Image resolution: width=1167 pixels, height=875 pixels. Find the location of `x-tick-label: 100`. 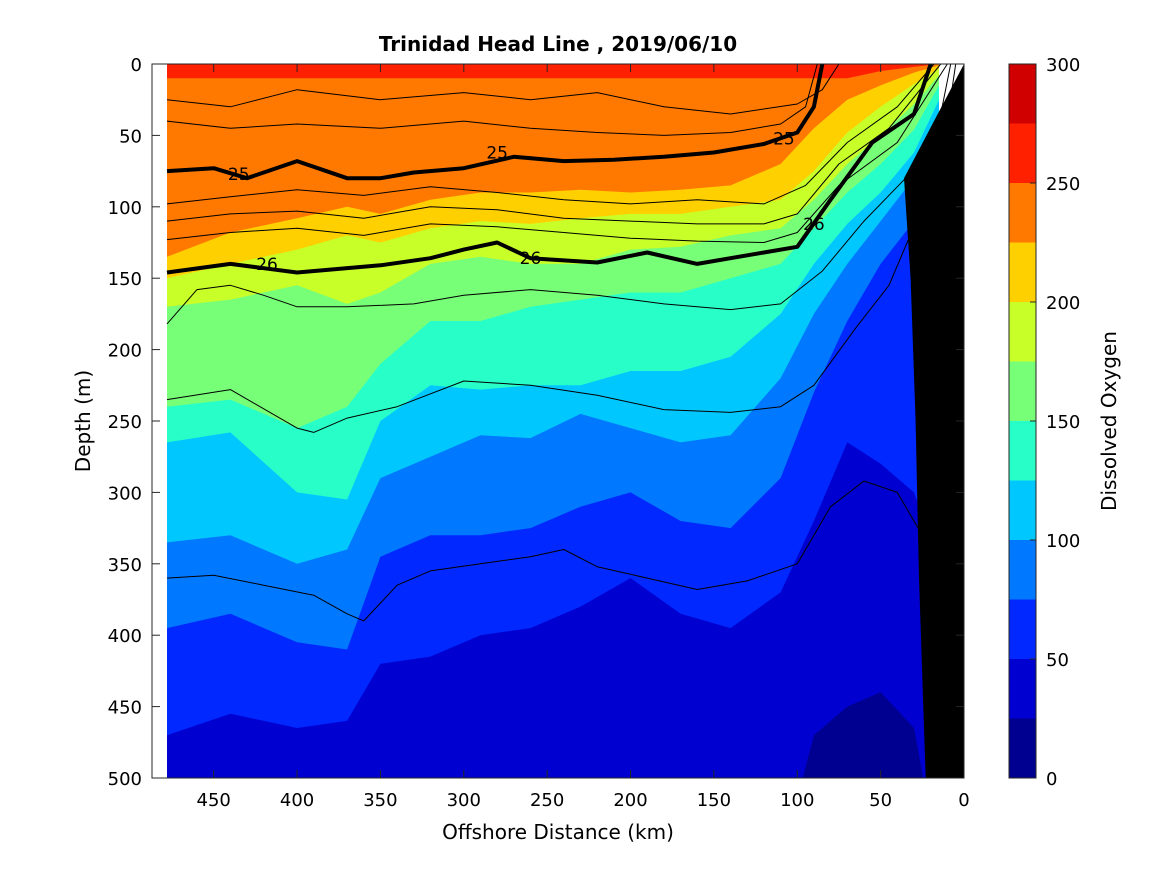

x-tick-label: 100 is located at coordinates (797, 800).